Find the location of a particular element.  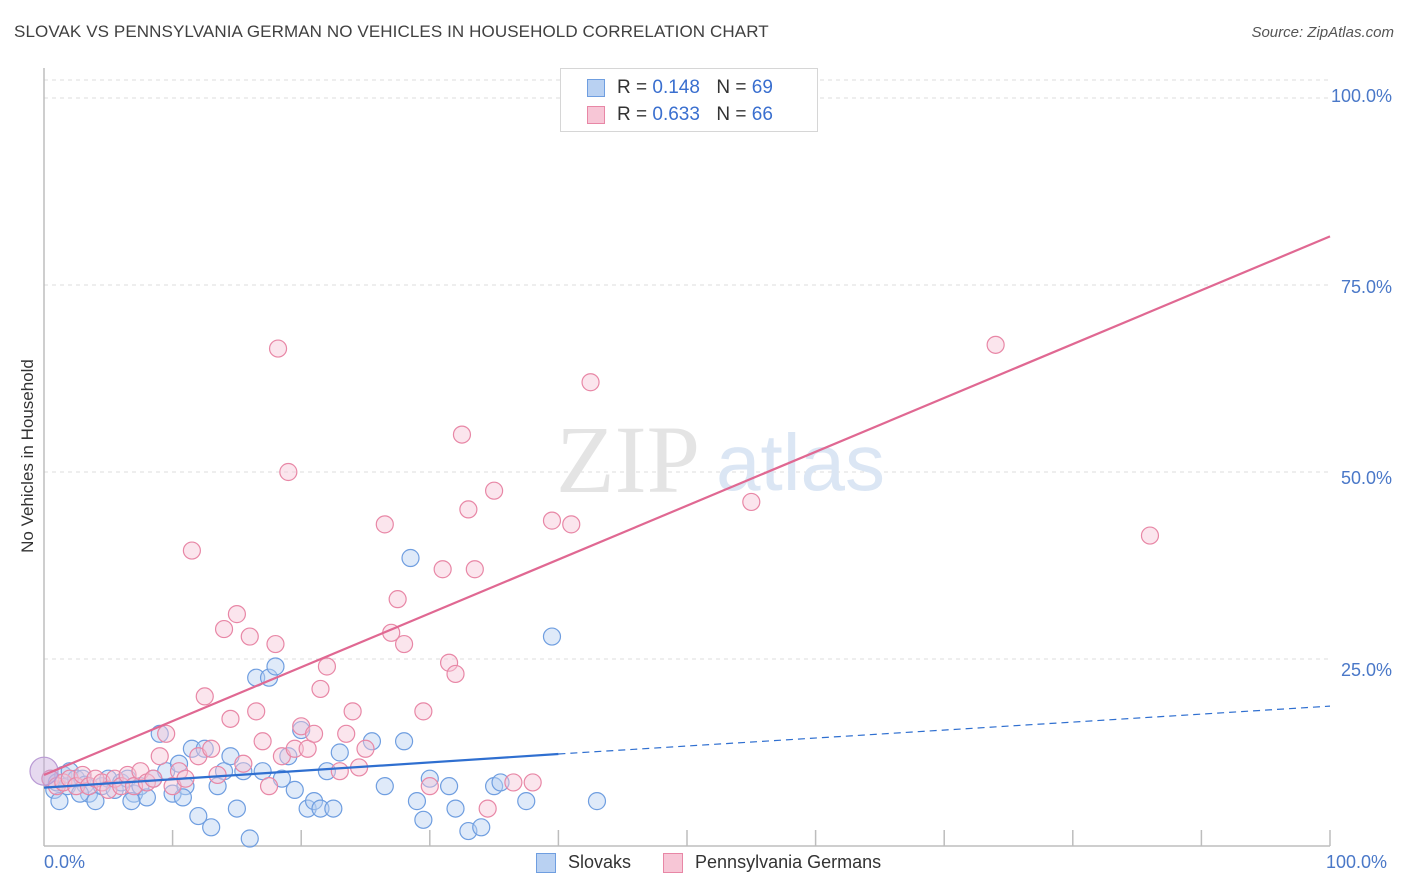

x-tick-label: 100.0% is located at coordinates (1357, 862).